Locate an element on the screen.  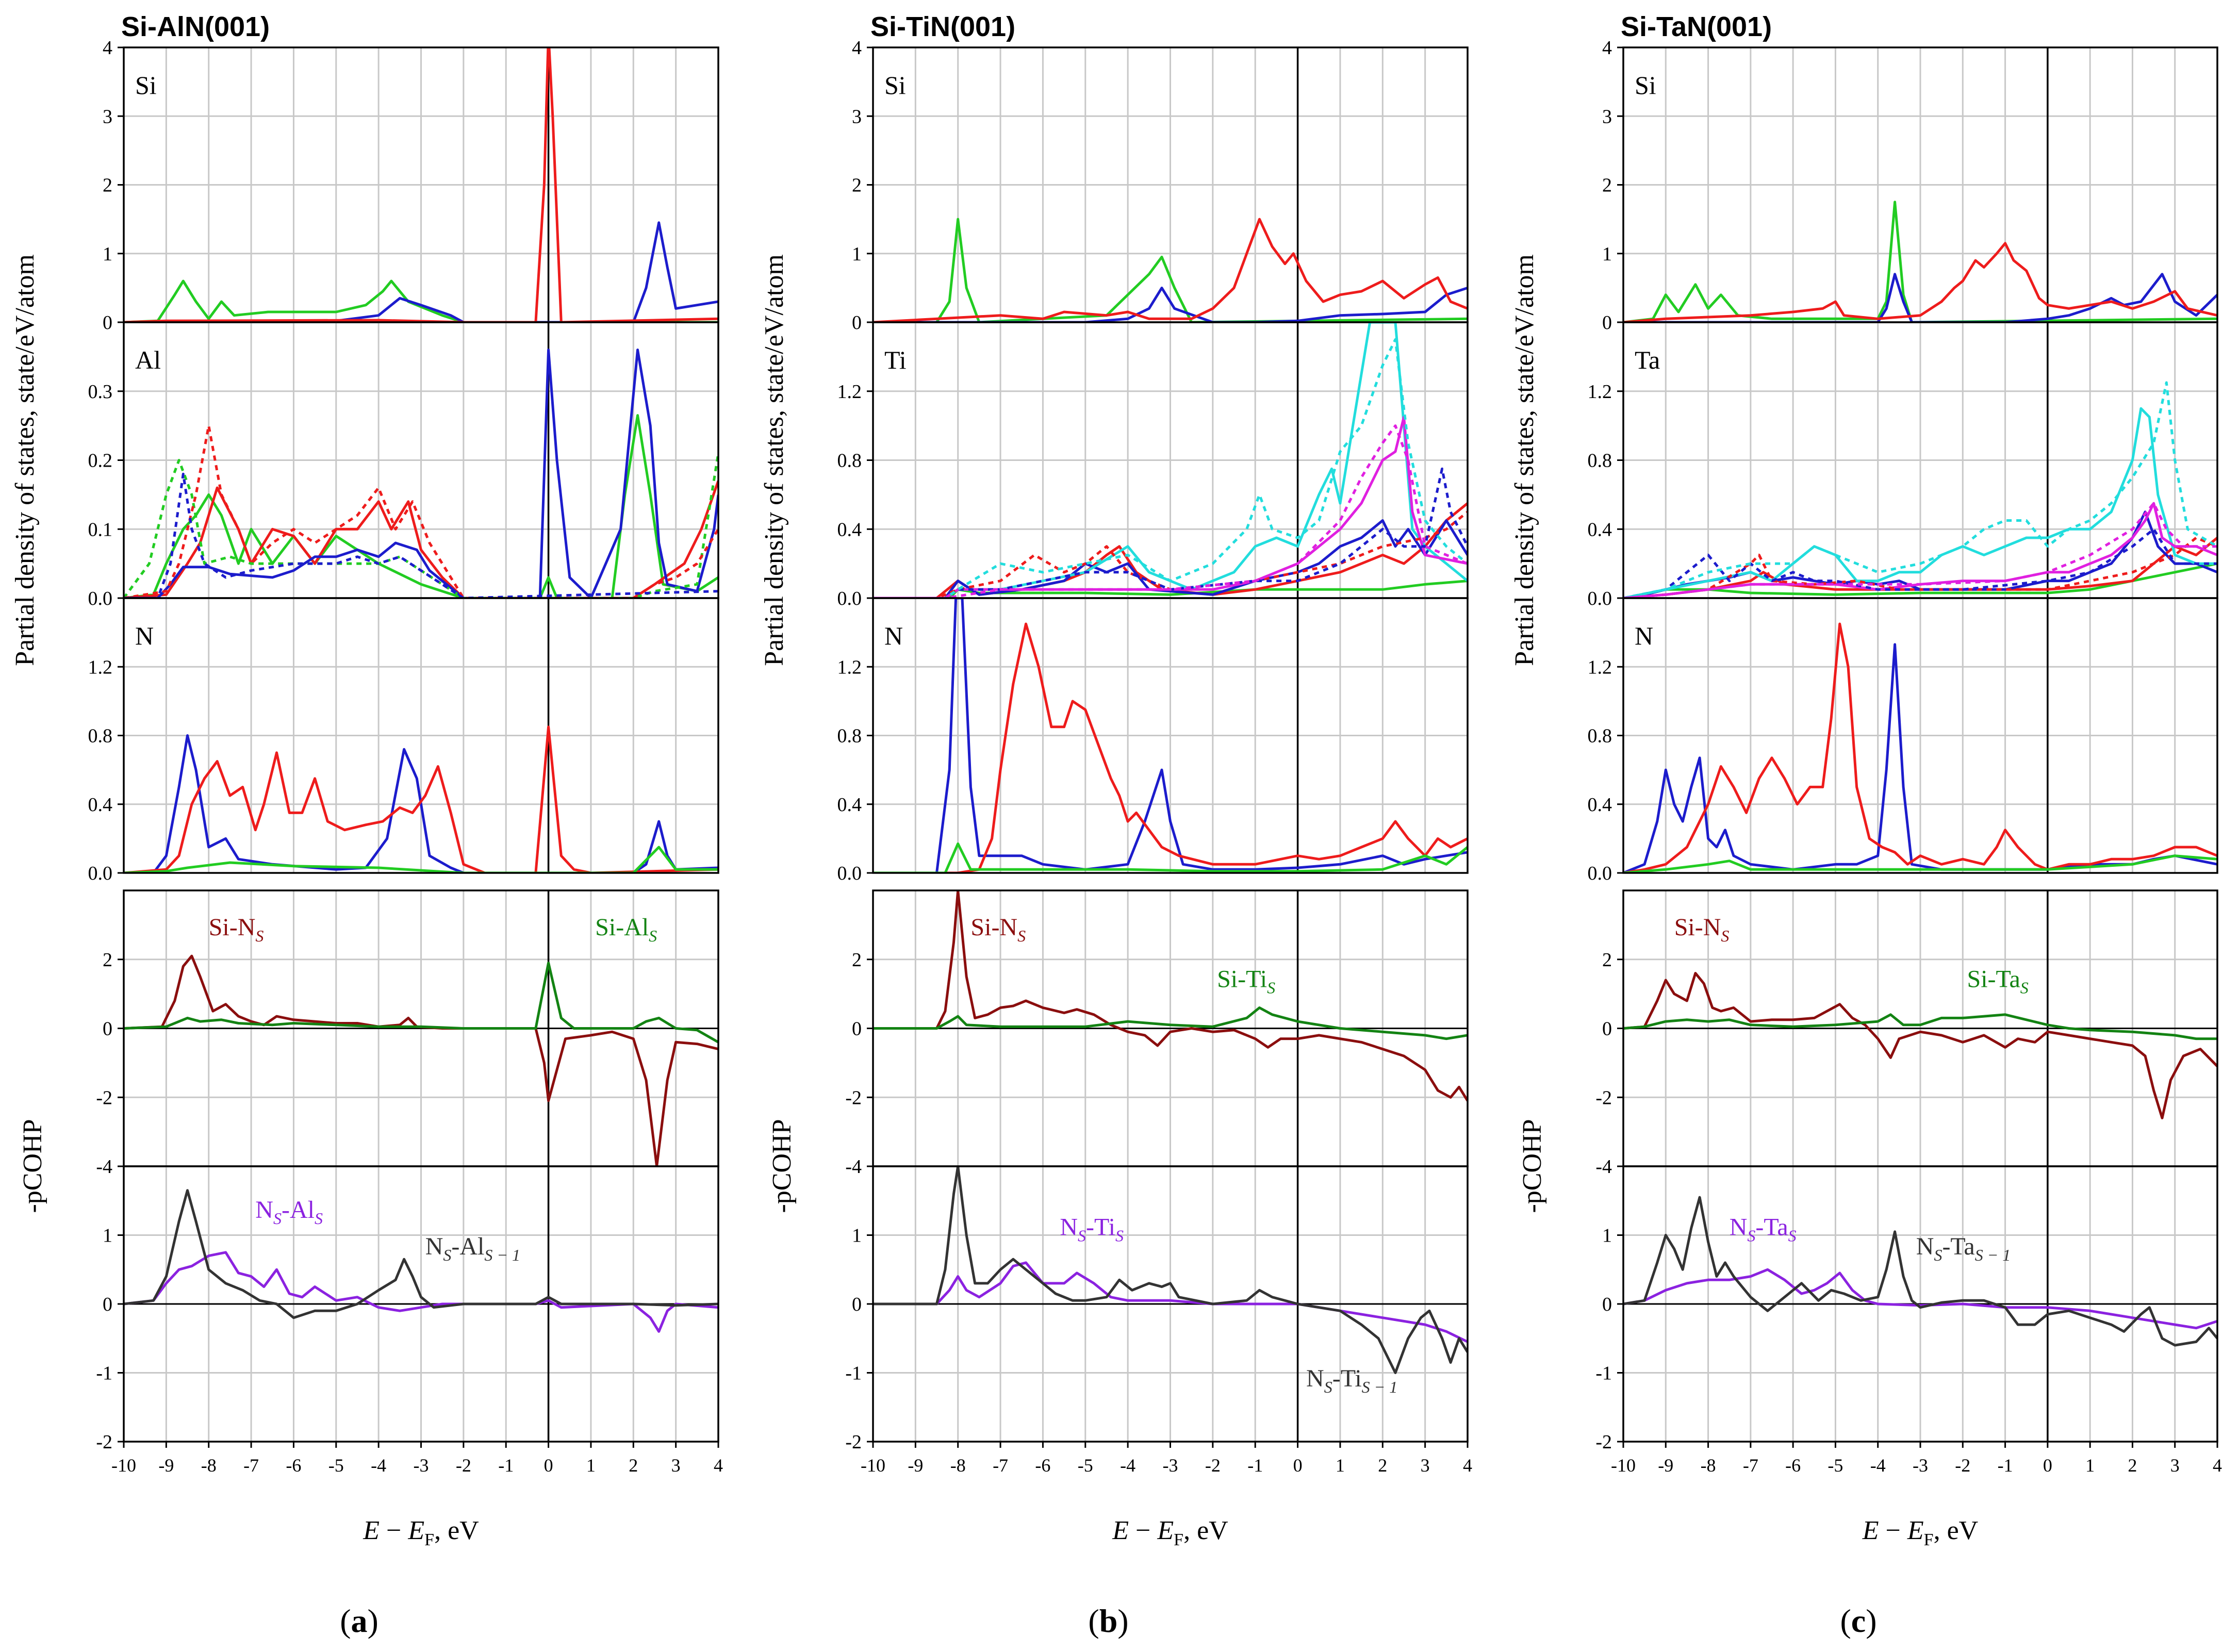
x-tick-label: -4 is located at coordinates (1878, 1465).